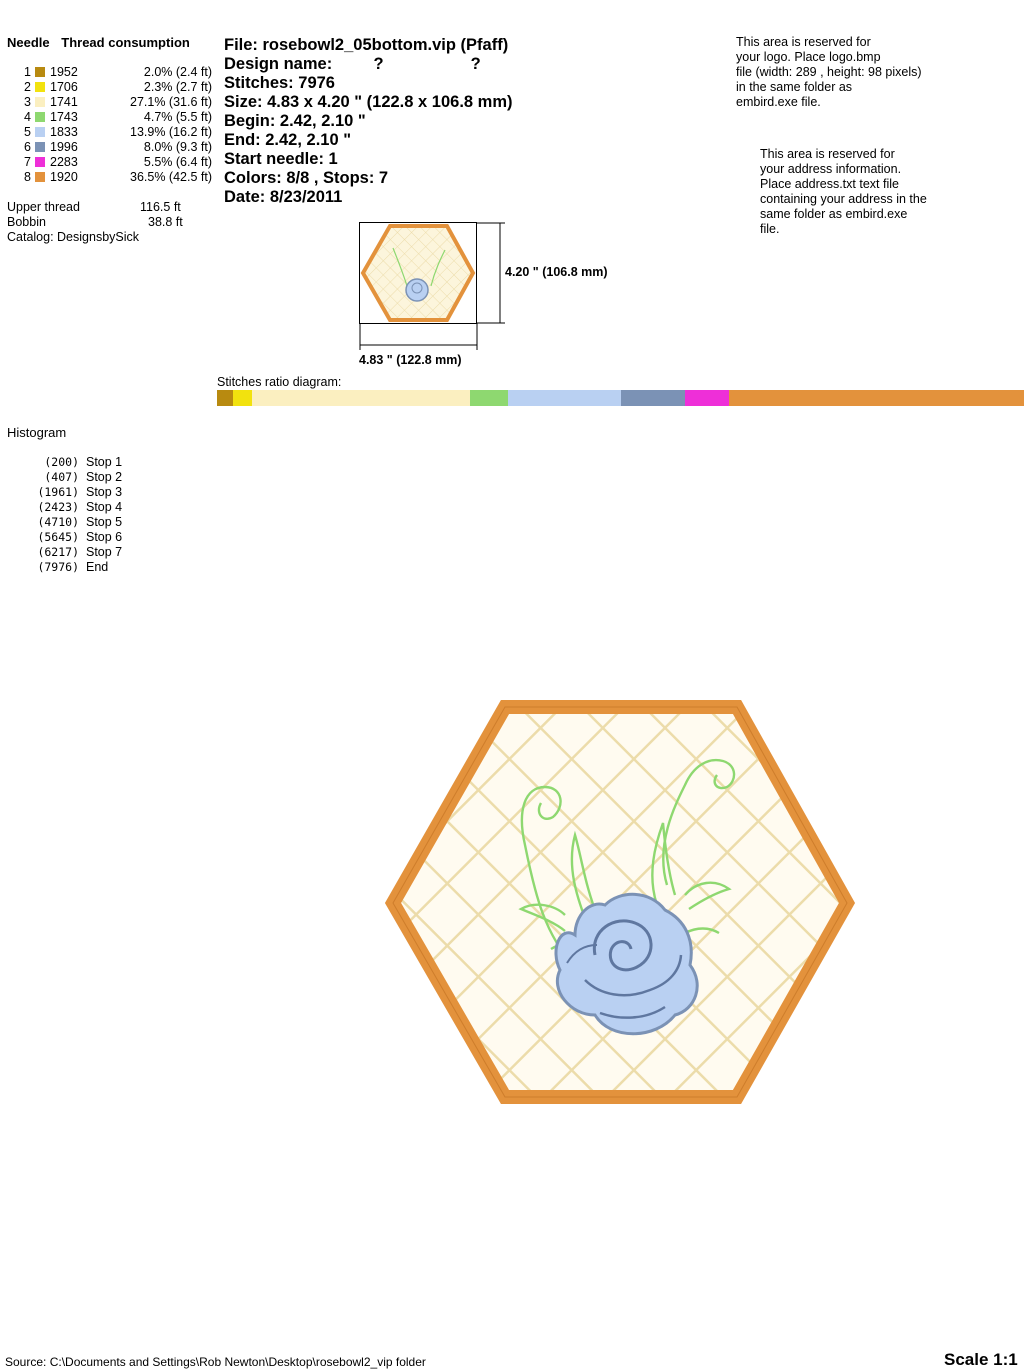 The width and height of the screenshot is (1024, 1370). Describe the element at coordinates (97, 567) in the screenshot. I see `stop-label: End` at that location.